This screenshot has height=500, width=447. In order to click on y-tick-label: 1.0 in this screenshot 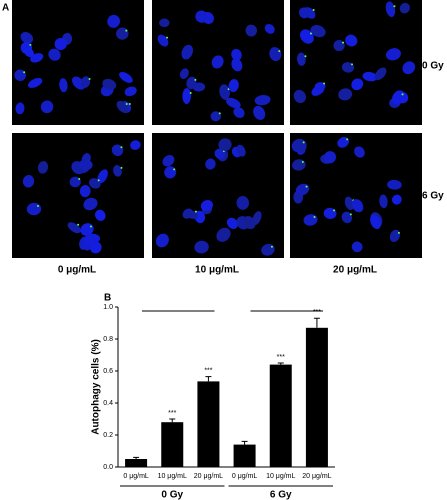, I will do `click(108, 307)`.